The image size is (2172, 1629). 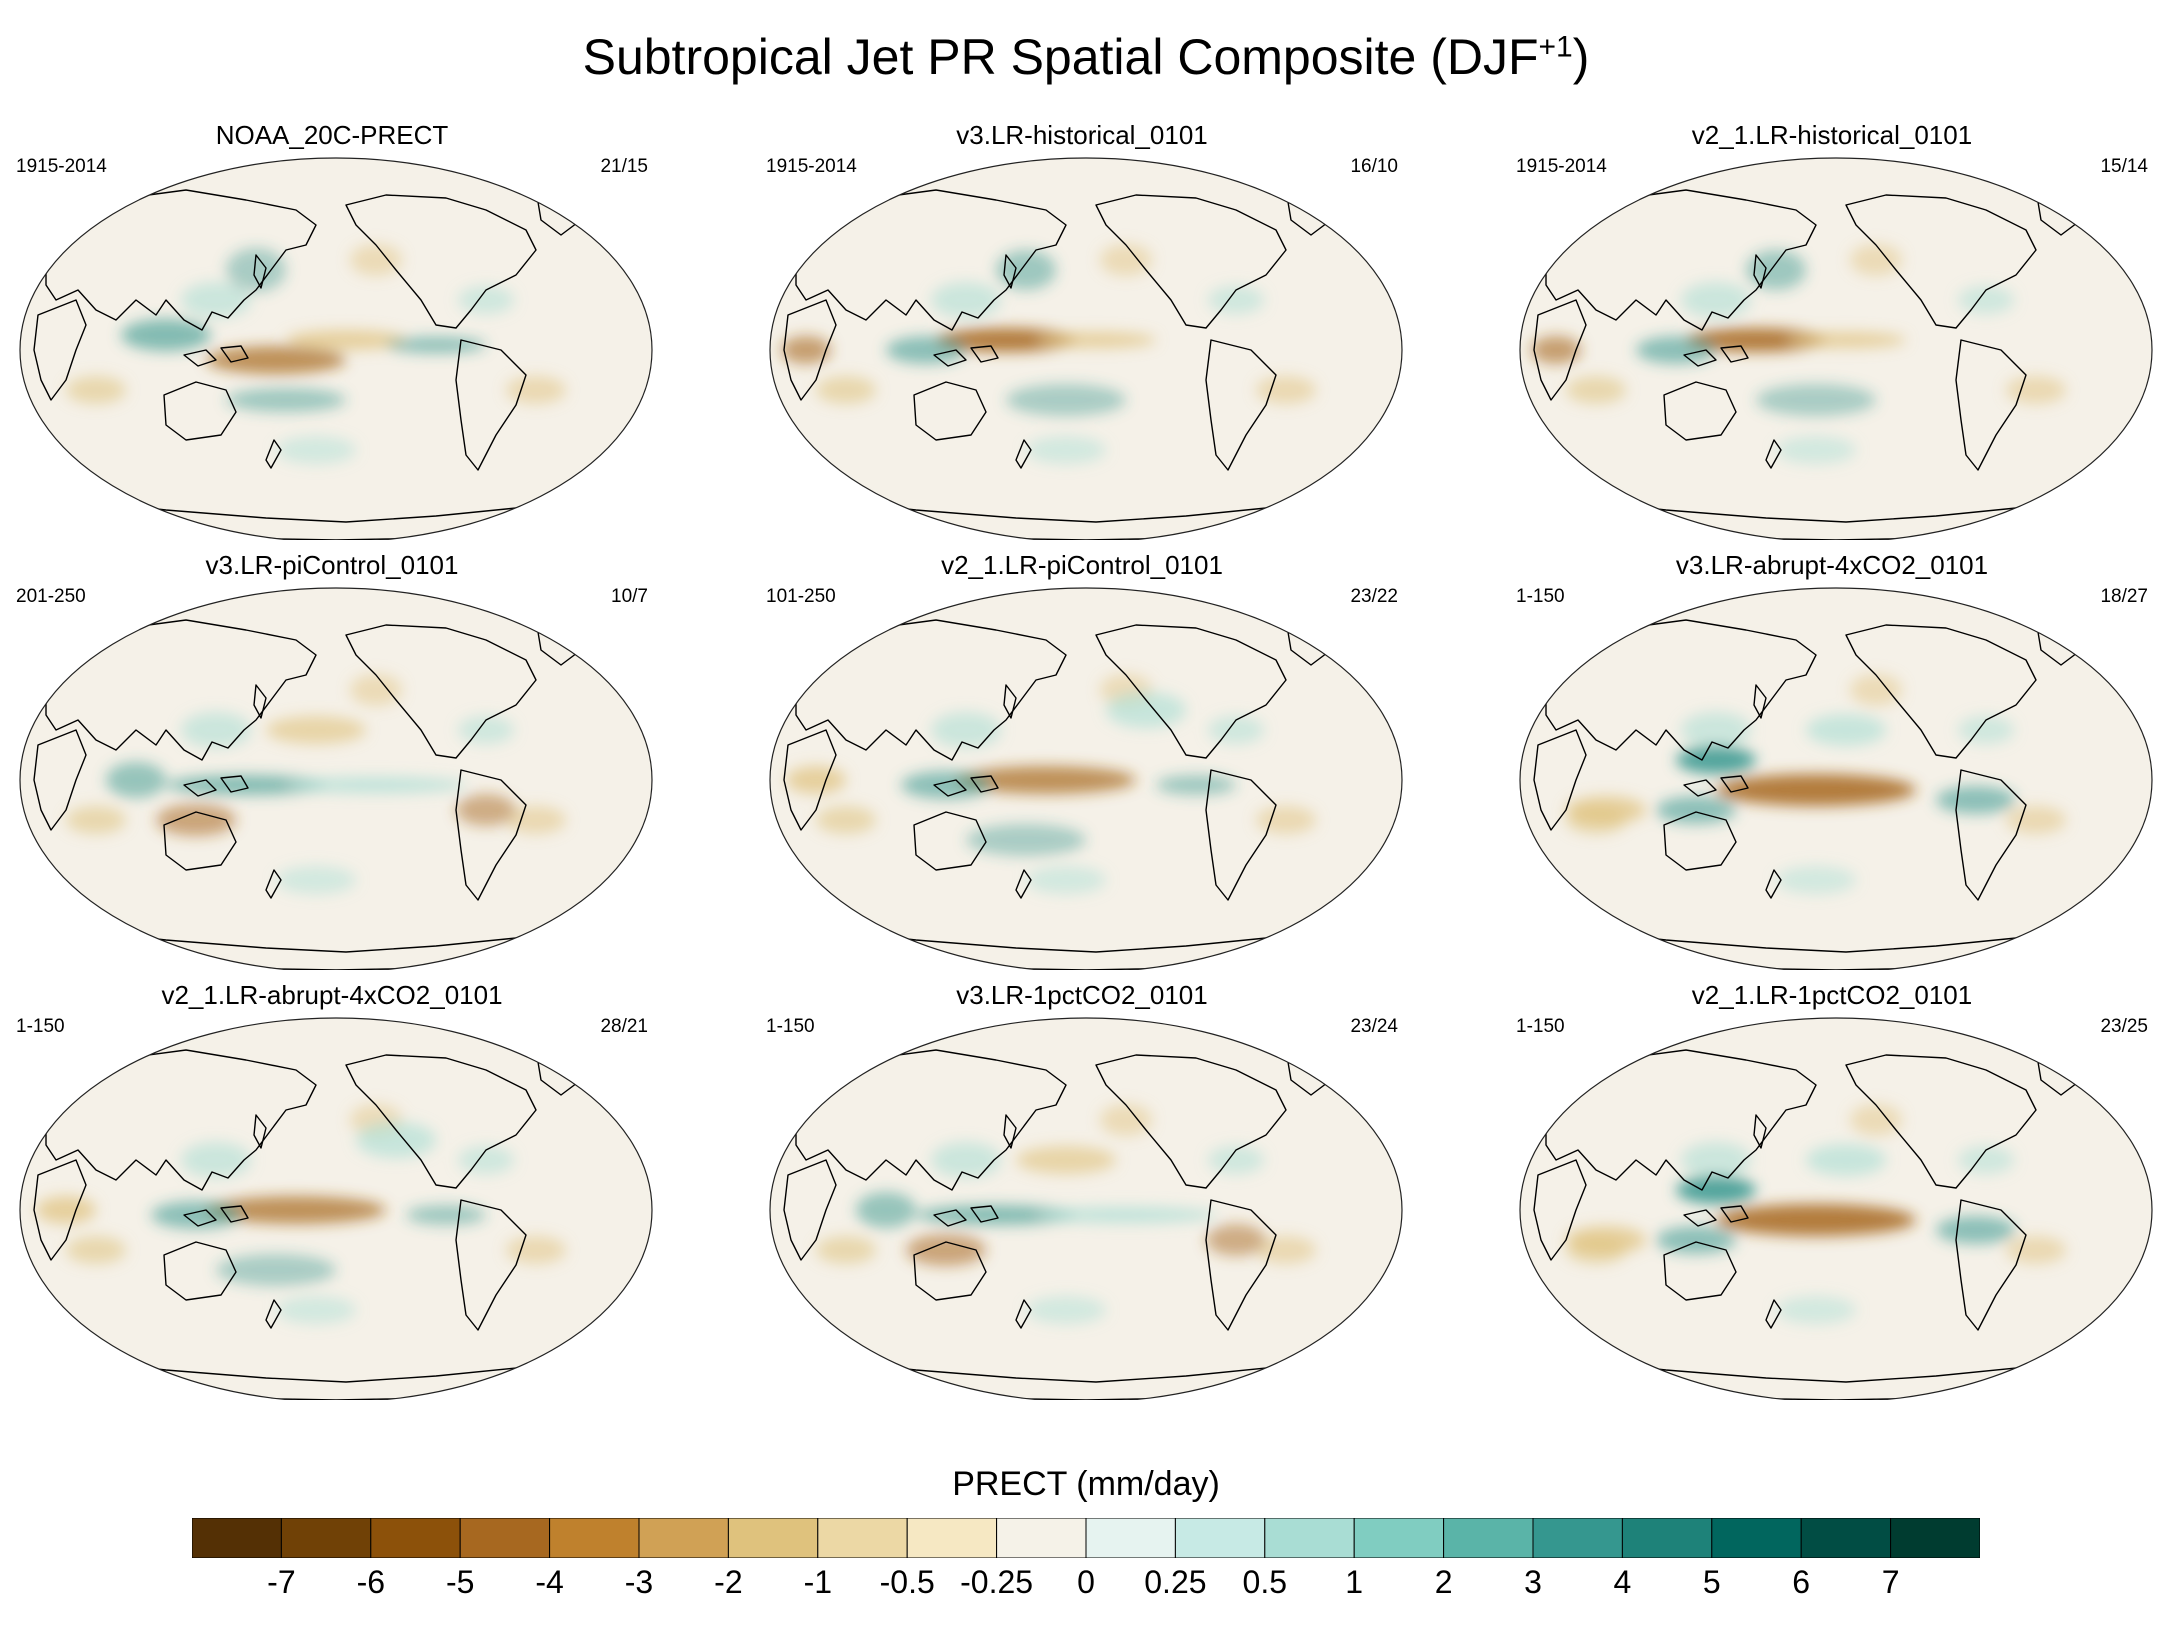 What do you see at coordinates (1374, 1026) in the screenshot?
I see `panel-event-counts: 23/24` at bounding box center [1374, 1026].